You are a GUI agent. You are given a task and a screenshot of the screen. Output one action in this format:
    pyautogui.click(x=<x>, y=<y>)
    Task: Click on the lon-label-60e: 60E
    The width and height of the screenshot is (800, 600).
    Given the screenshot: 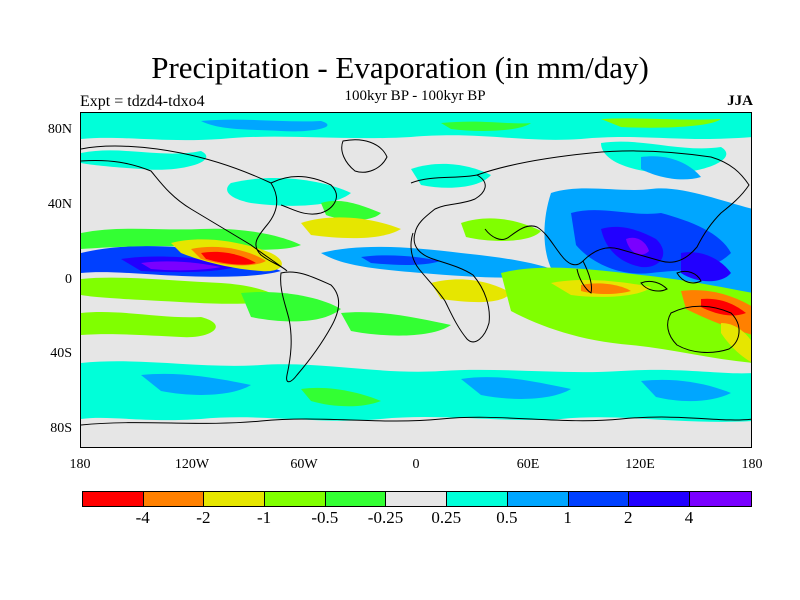 What is the action you would take?
    pyautogui.click(x=528, y=464)
    